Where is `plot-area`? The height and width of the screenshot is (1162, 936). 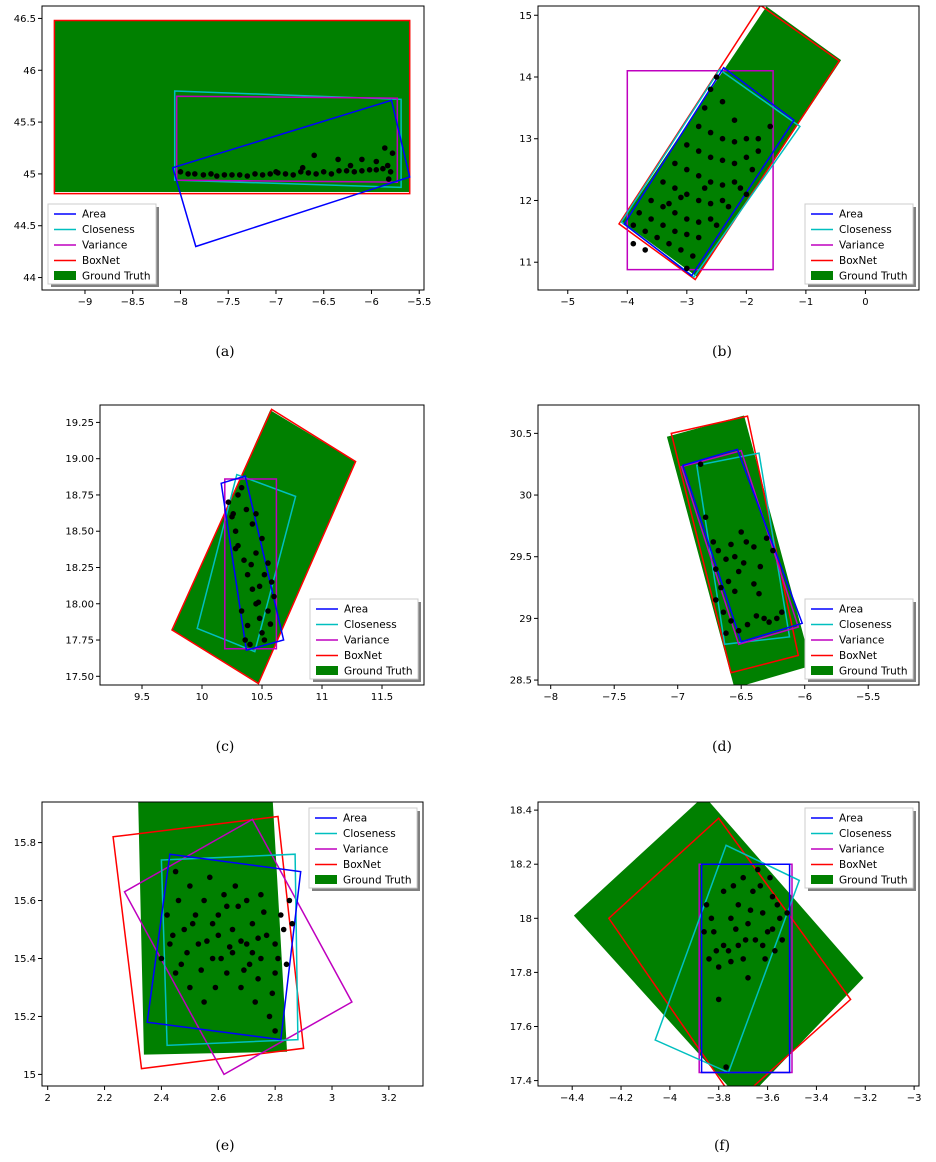
plot-area is located at coordinates (729, 143).